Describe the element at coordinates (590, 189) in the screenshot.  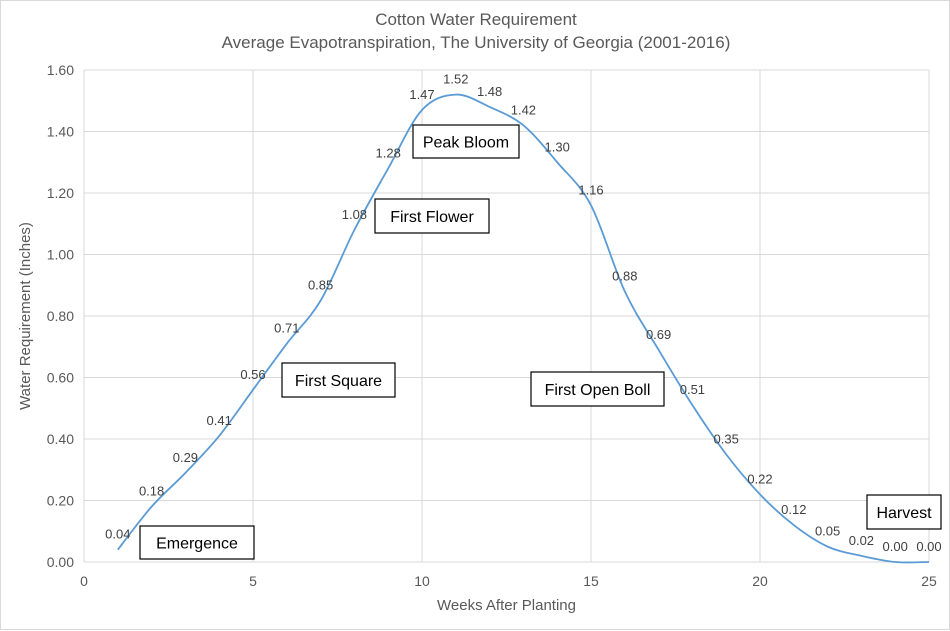
I see `data-label: 1.16` at that location.